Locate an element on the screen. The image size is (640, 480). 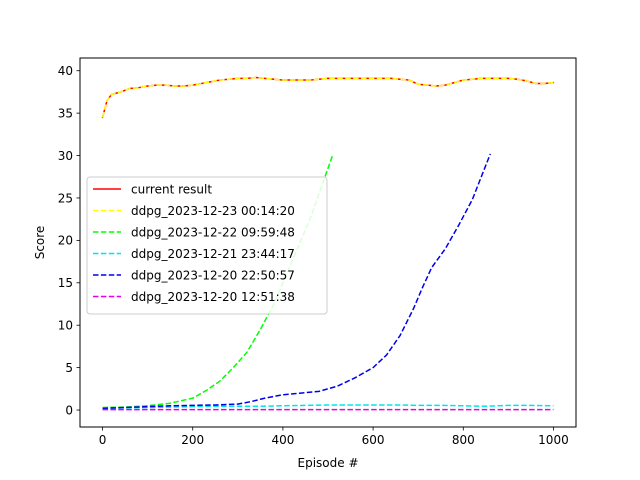
y-tick-label: 20 is located at coordinates (65, 241).